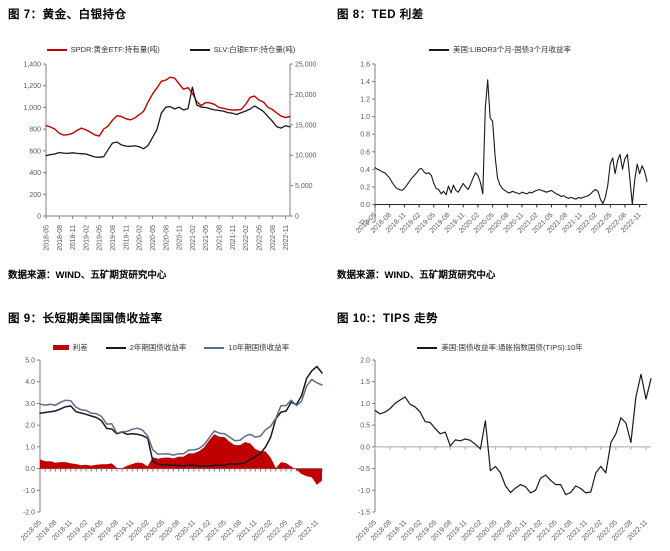  I want to click on svg-text: 600, so click(35, 151).